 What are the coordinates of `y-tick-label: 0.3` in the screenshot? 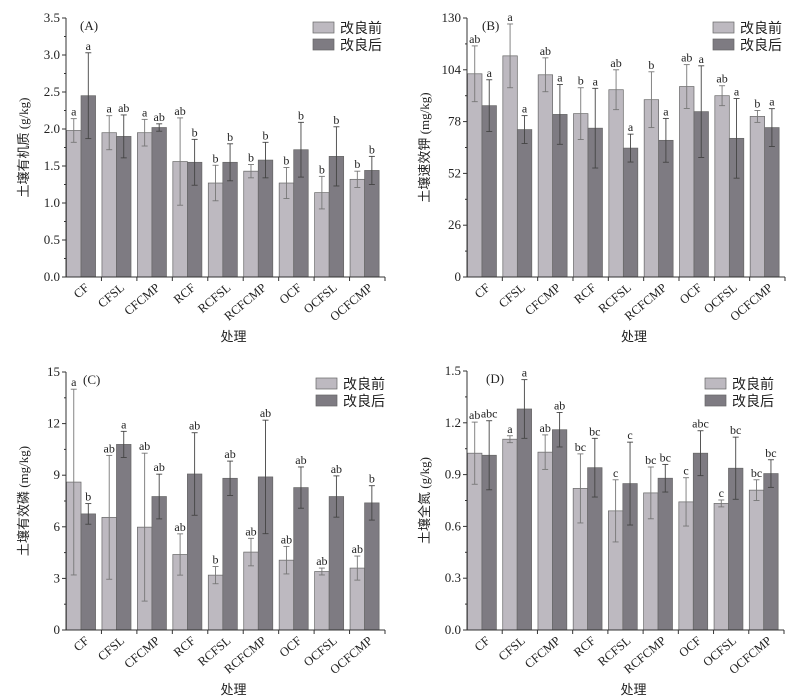 It's located at (453, 577).